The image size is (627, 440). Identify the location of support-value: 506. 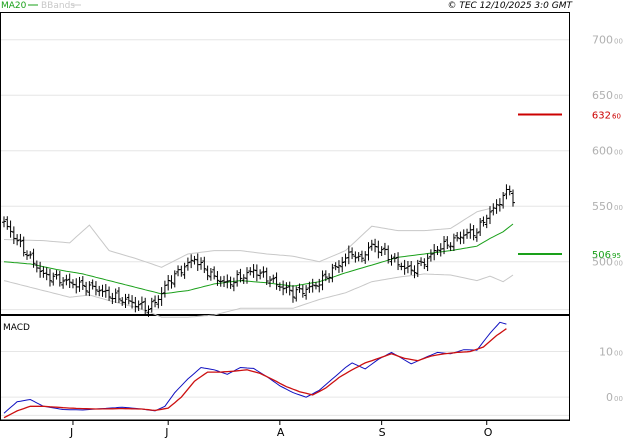
(601, 255).